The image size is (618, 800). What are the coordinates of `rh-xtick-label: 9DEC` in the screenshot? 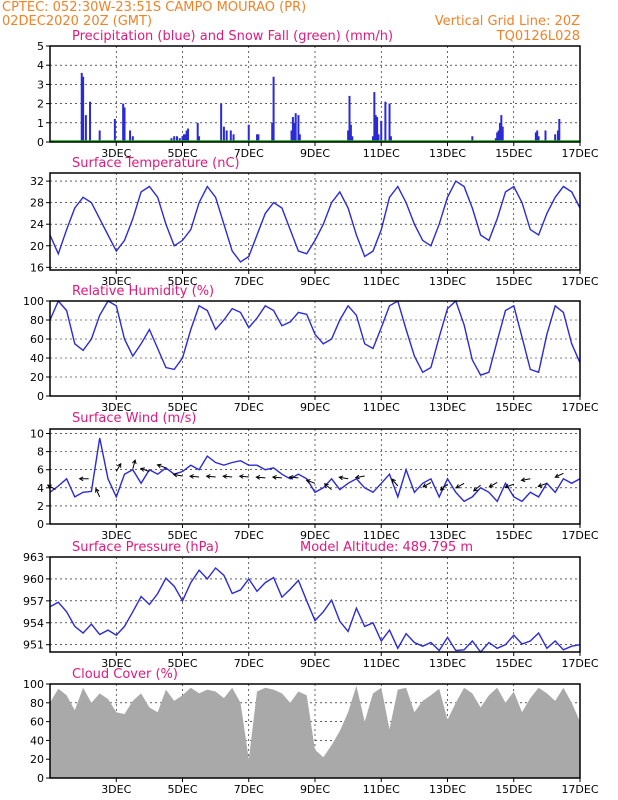 It's located at (315, 407).